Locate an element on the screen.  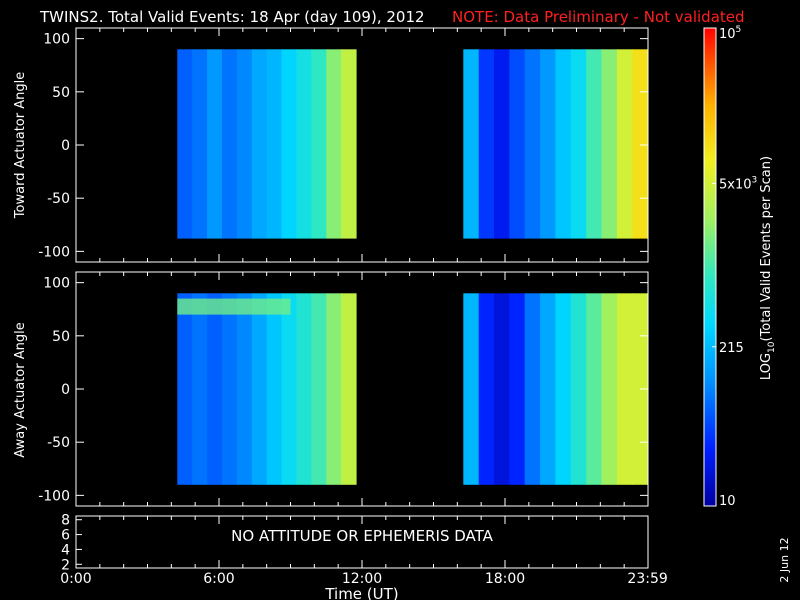
toward-ytick-label: 0 is located at coordinates (65, 146).